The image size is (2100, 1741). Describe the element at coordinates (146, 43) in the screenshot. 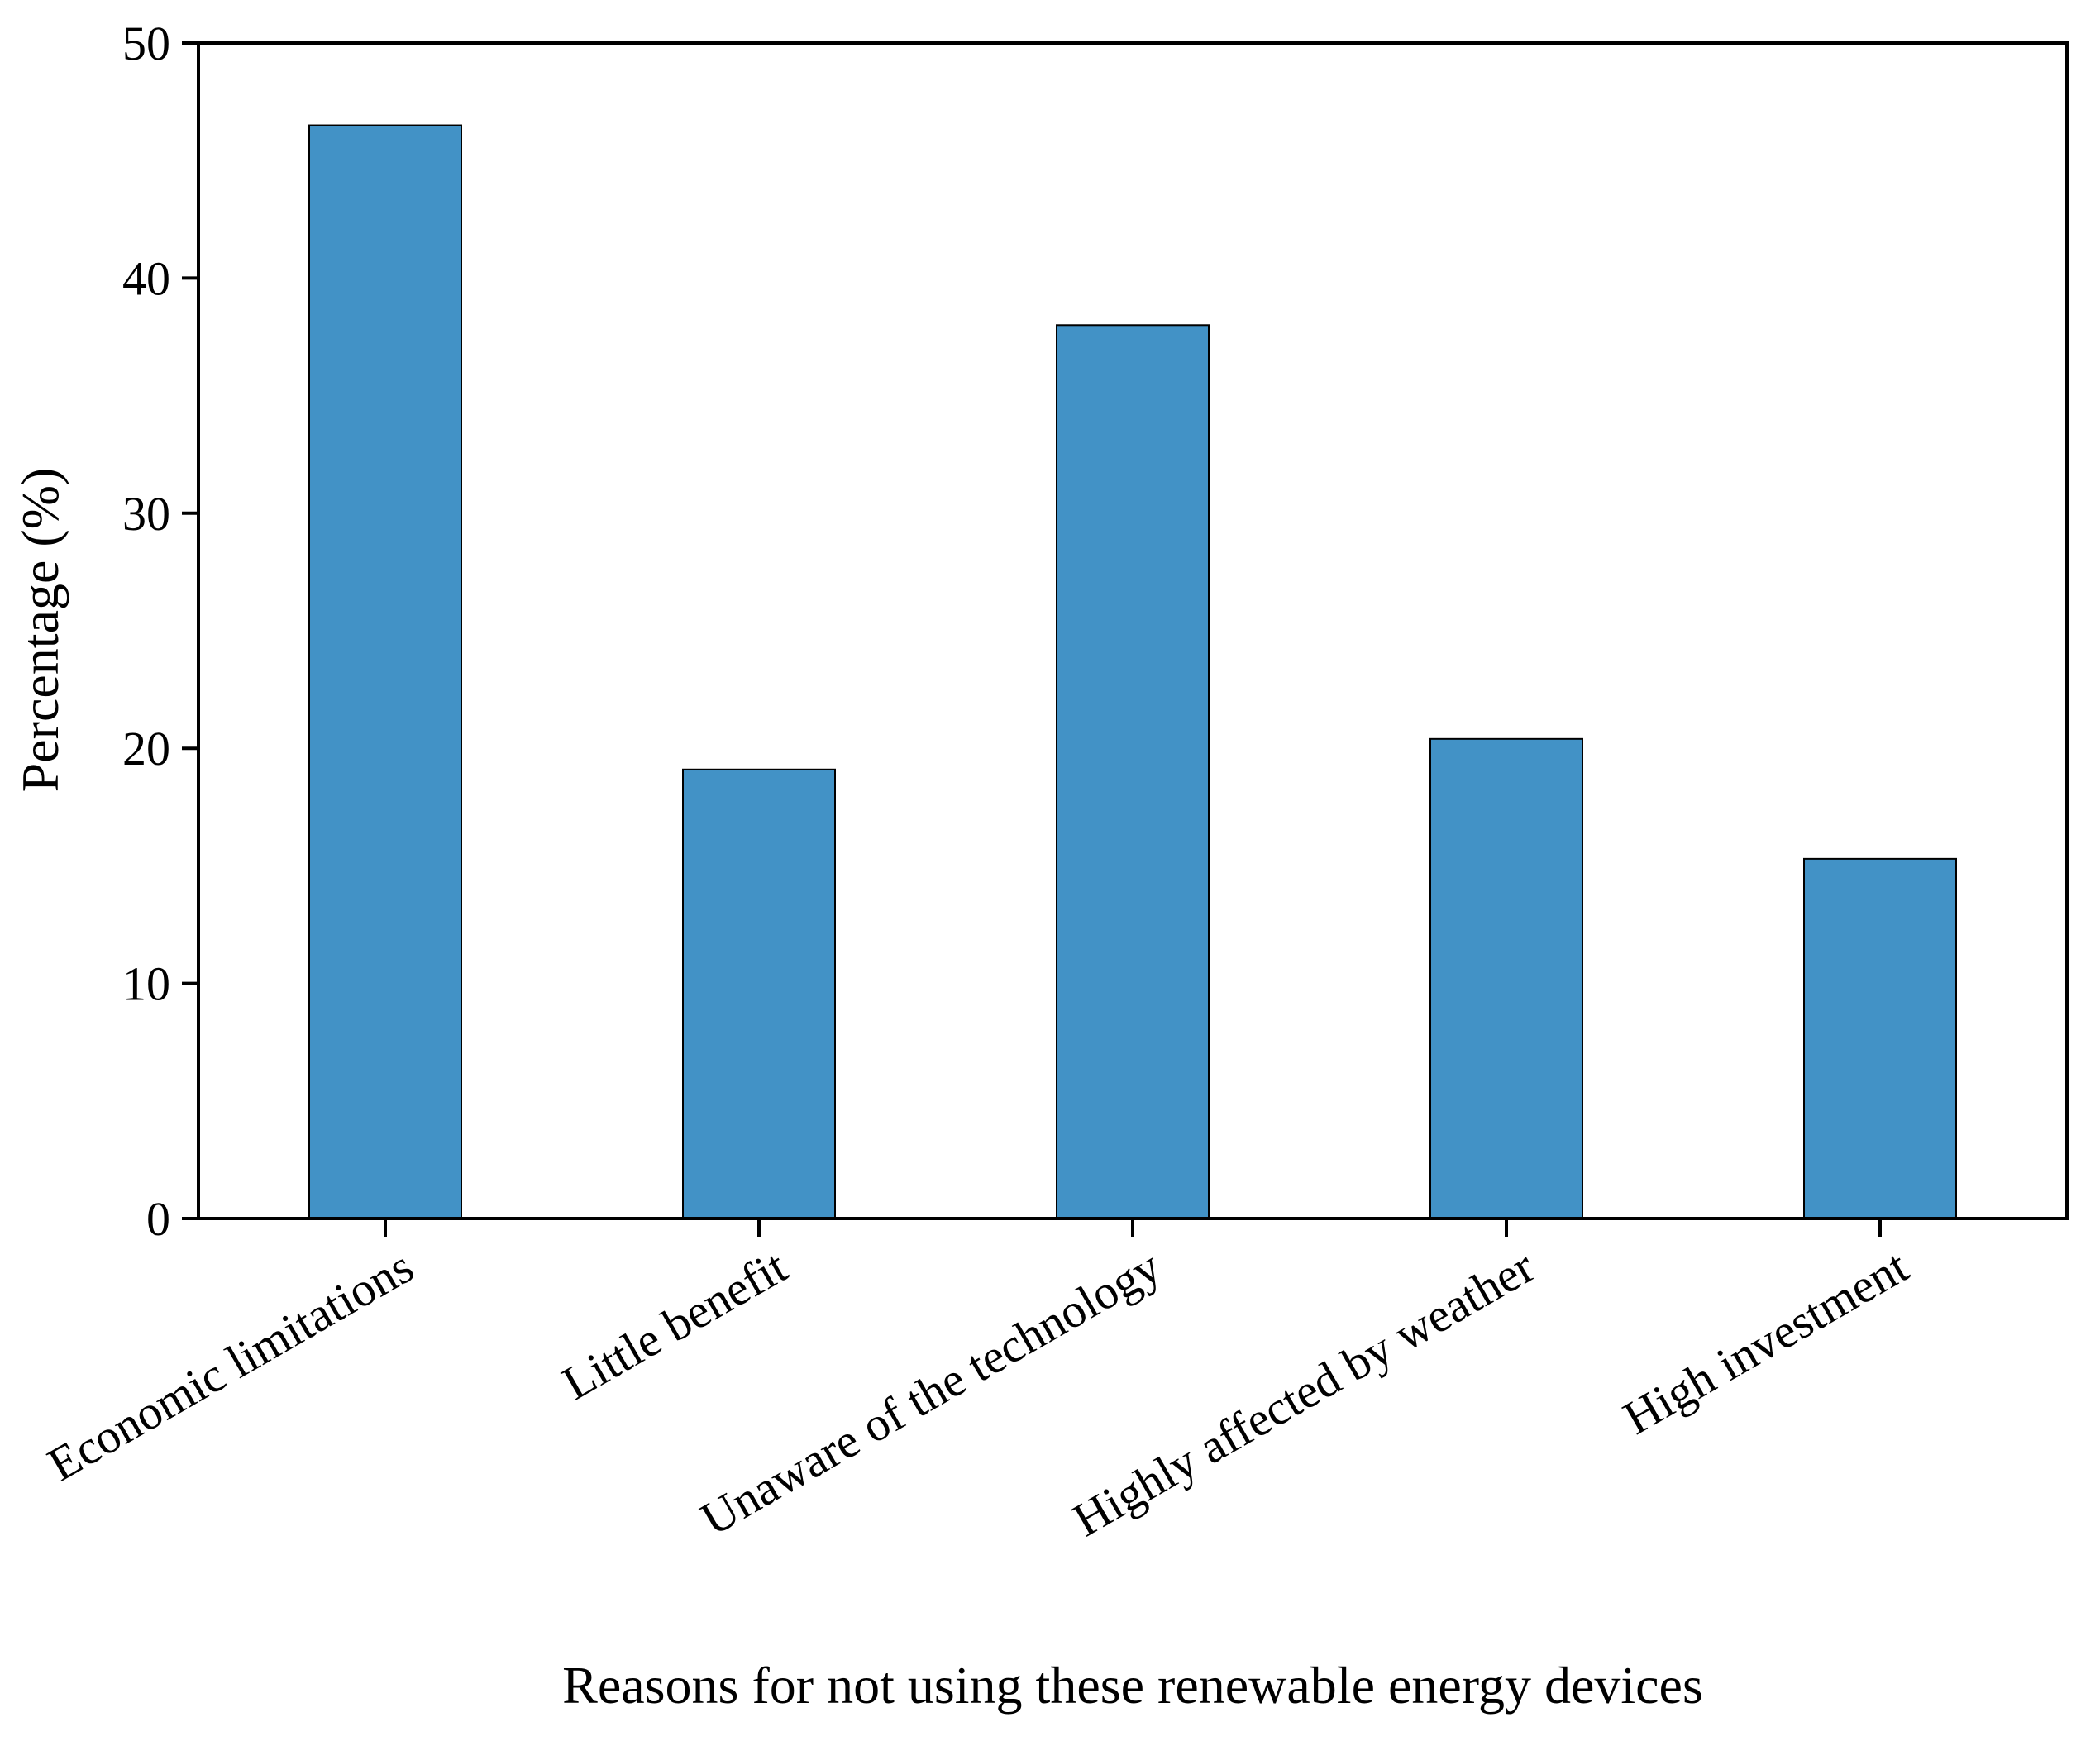

I see `y-tick-label: 50` at that location.